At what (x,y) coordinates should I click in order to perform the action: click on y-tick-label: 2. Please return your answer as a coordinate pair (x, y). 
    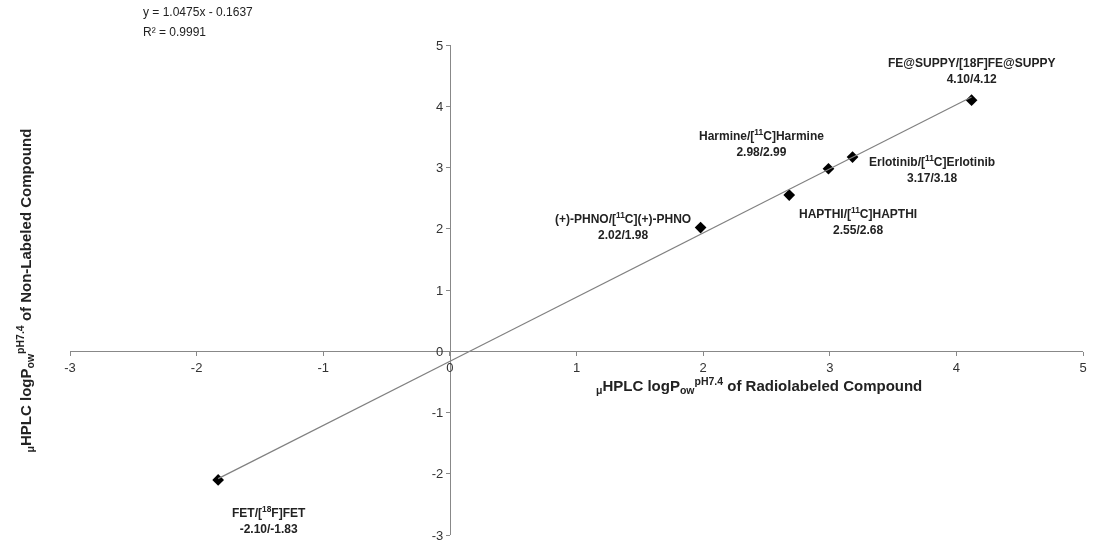
    Looking at the image, I should click on (440, 229).